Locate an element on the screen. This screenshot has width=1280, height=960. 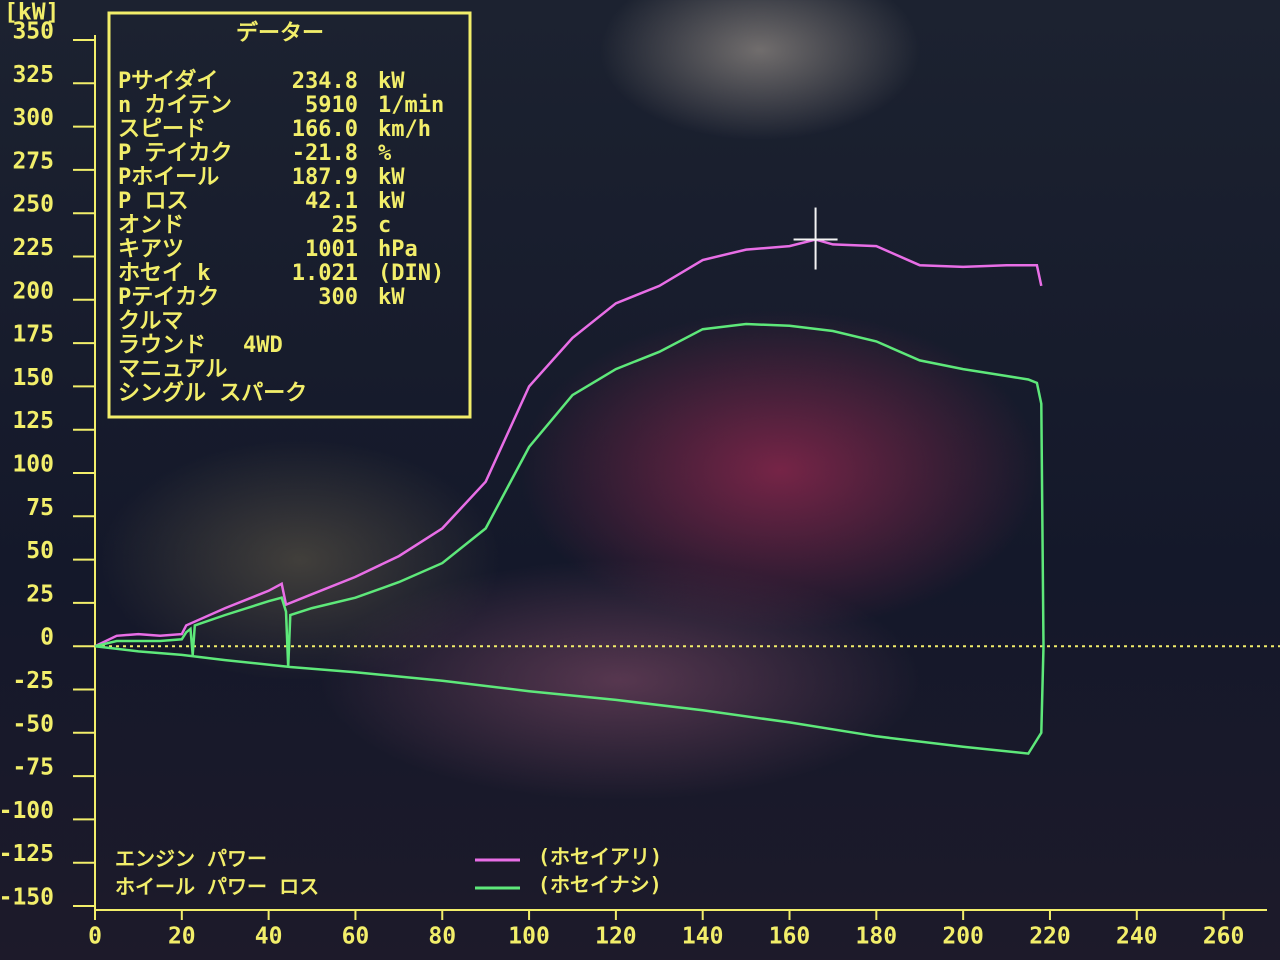
data-box-label: Pテイカク is located at coordinates (168, 297).